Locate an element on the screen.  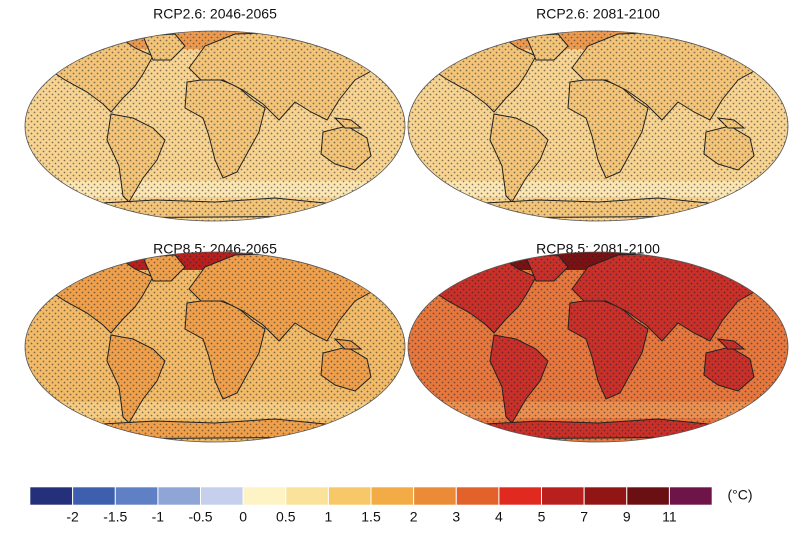
panel-title: RCP2.6: 2081-2100 is located at coordinates (598, 14).